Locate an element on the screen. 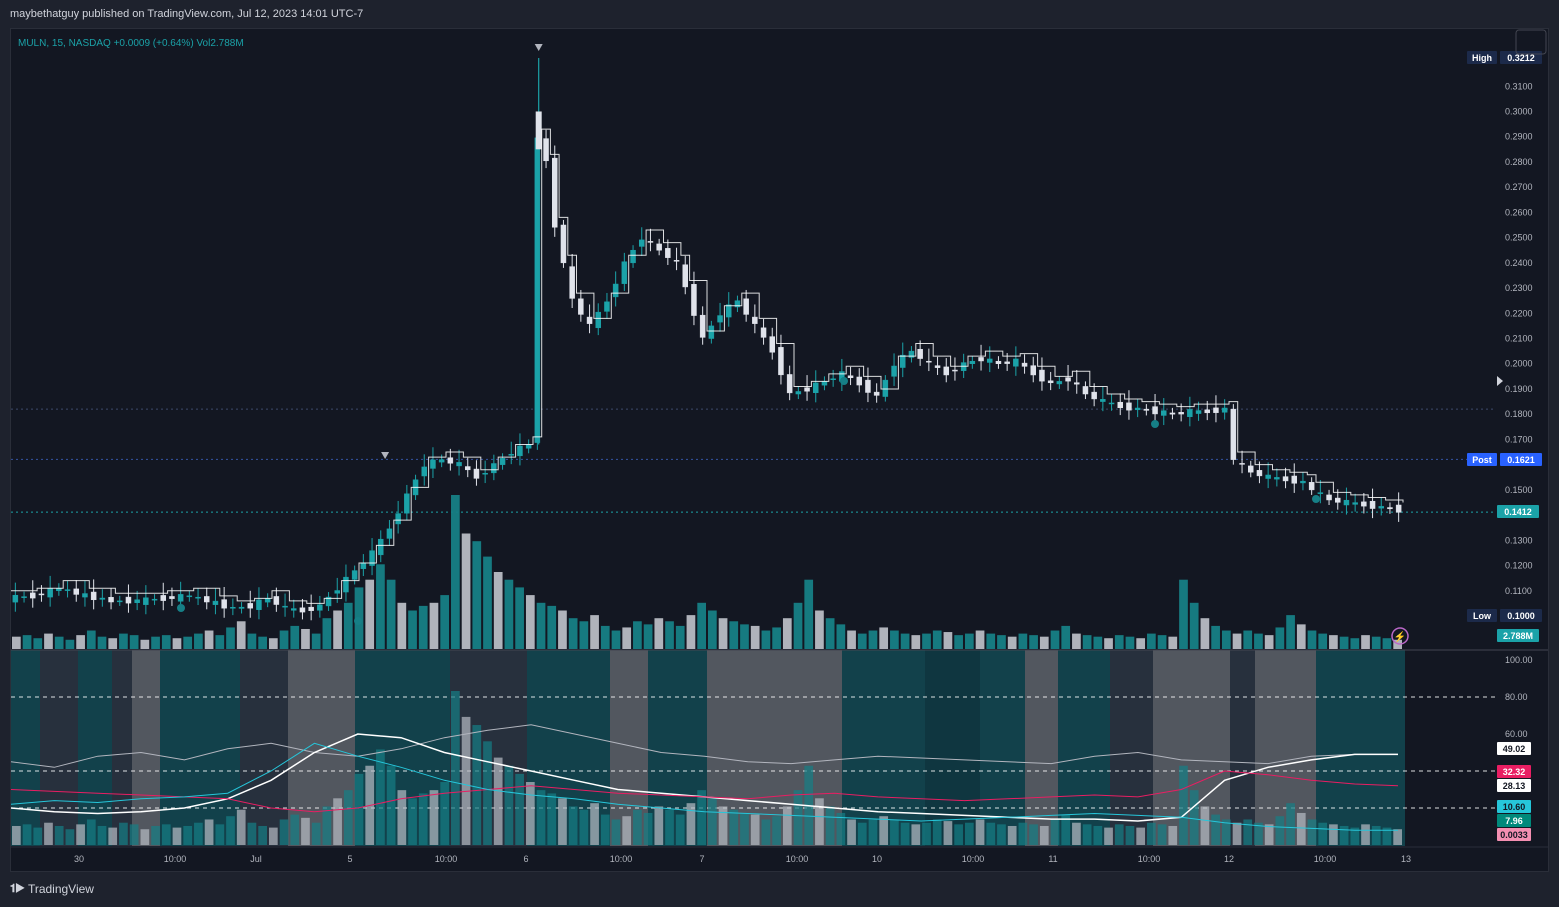  price-axis-tick: 0.2100 is located at coordinates (1519, 339).